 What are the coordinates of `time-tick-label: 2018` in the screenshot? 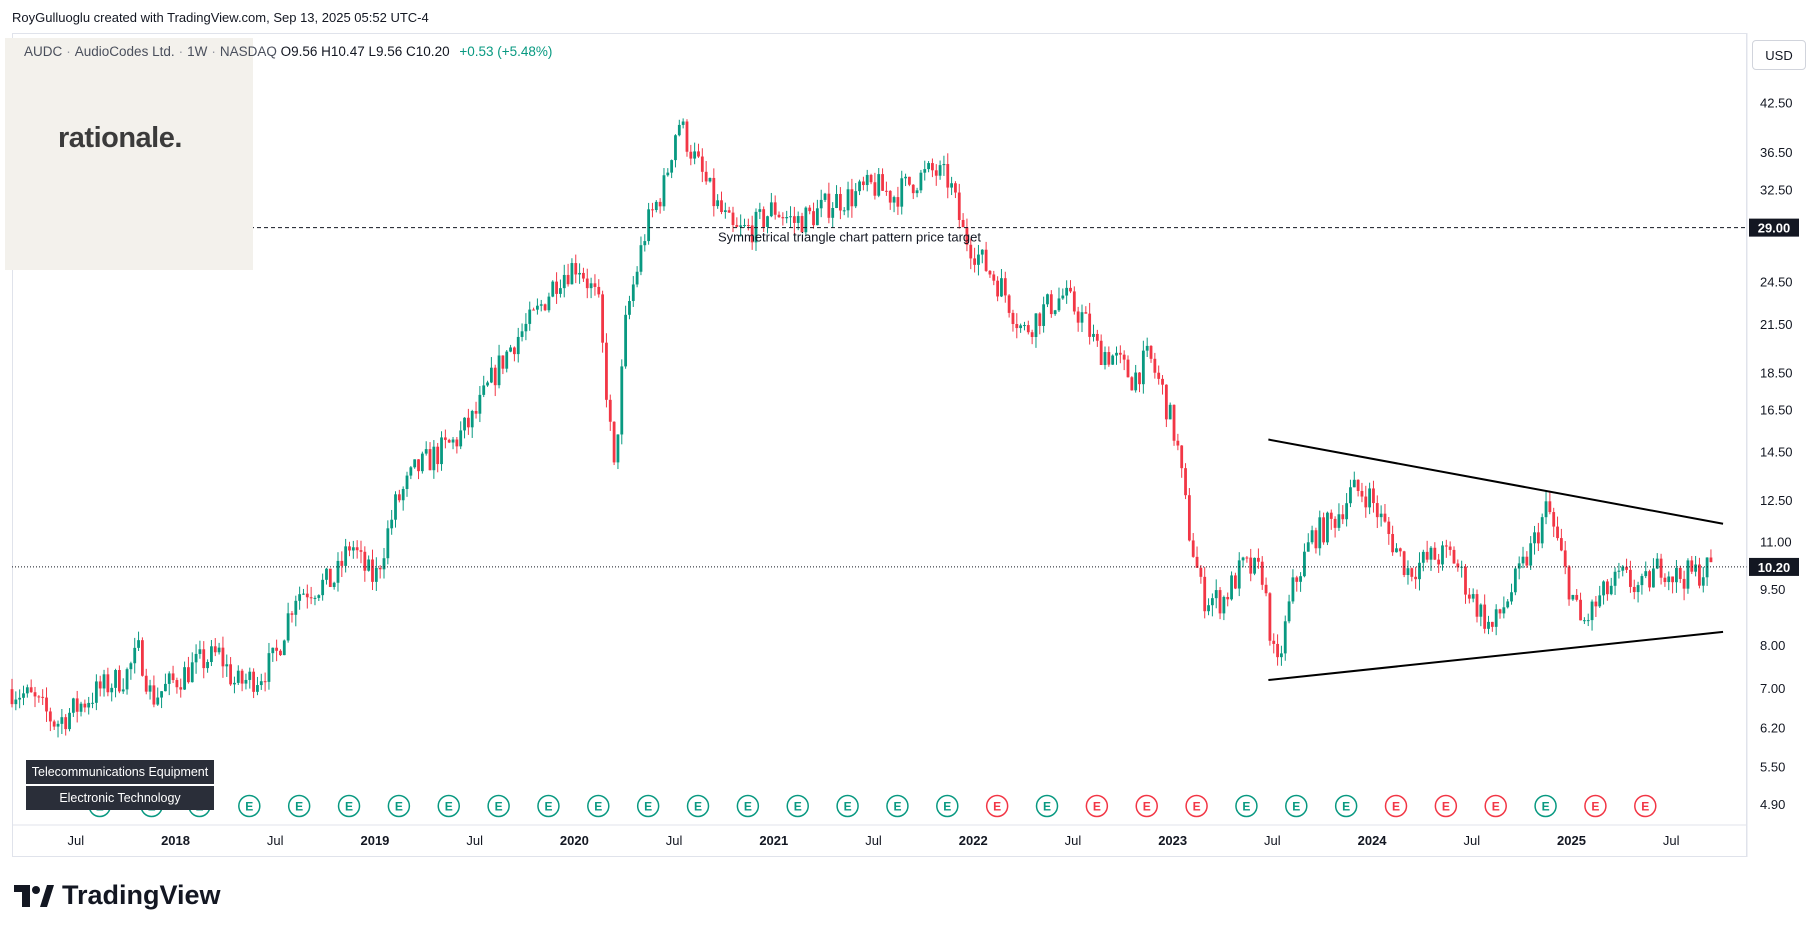 It's located at (175, 840).